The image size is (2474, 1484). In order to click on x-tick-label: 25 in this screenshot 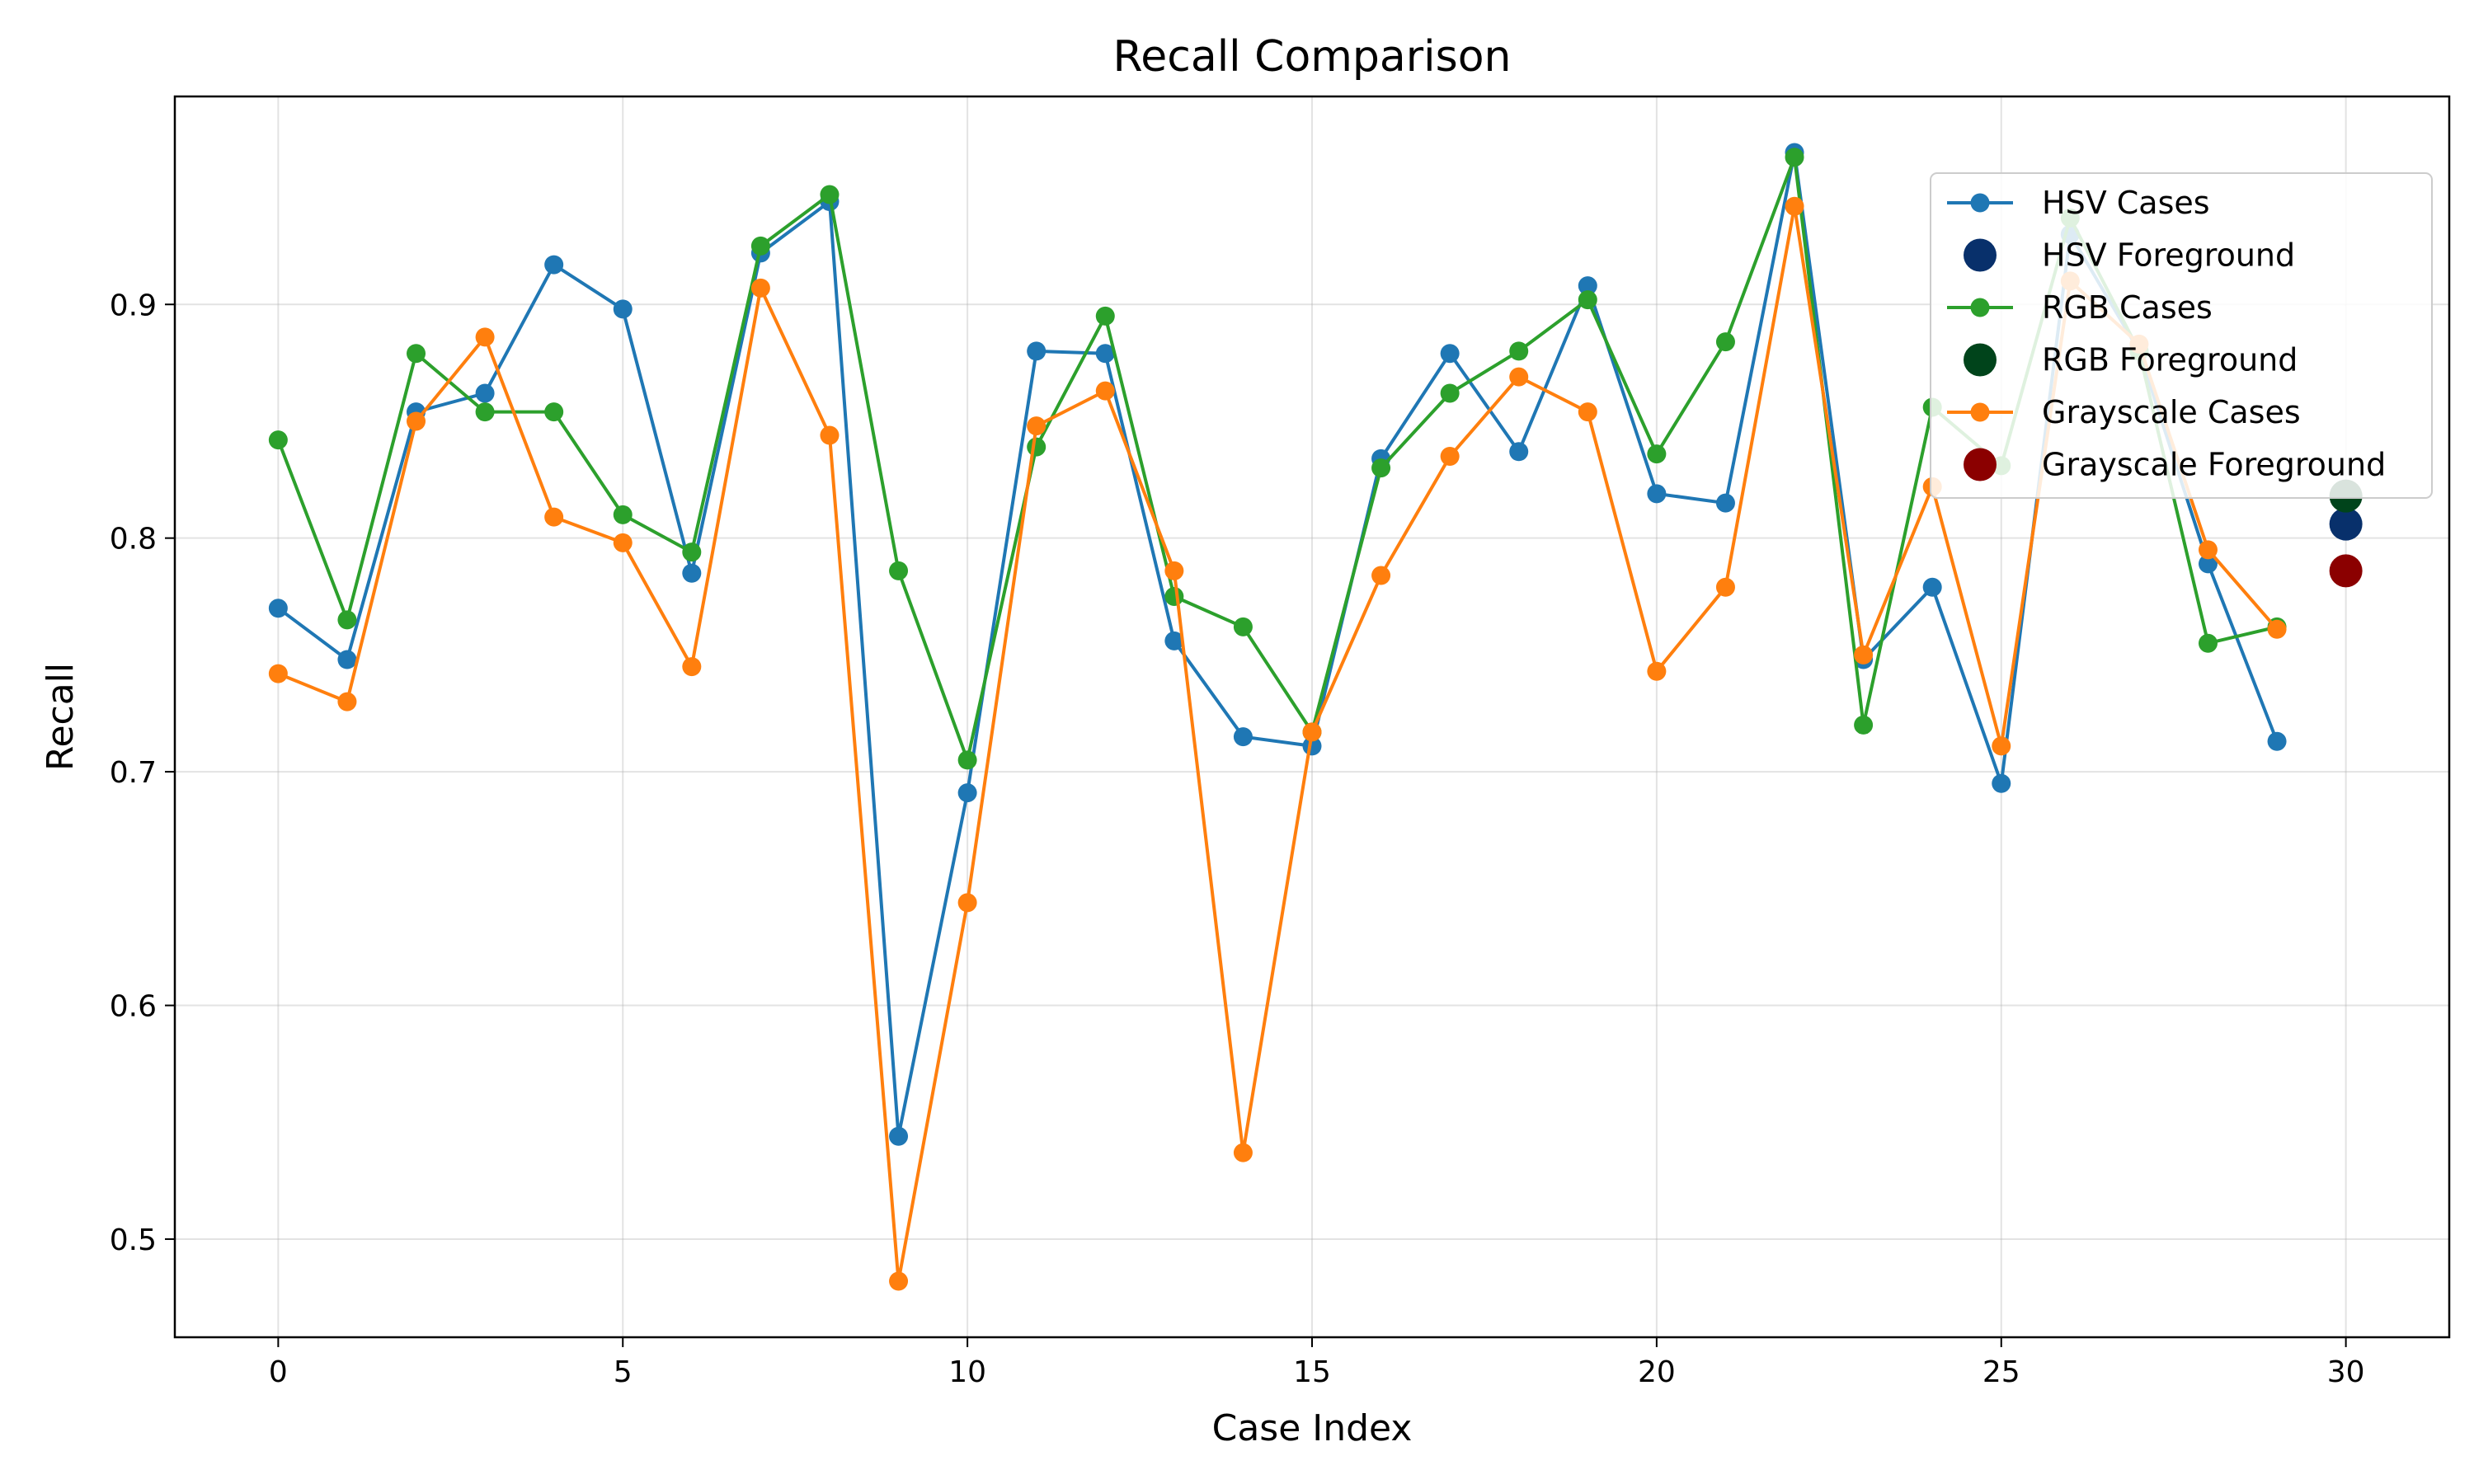, I will do `click(2001, 1372)`.